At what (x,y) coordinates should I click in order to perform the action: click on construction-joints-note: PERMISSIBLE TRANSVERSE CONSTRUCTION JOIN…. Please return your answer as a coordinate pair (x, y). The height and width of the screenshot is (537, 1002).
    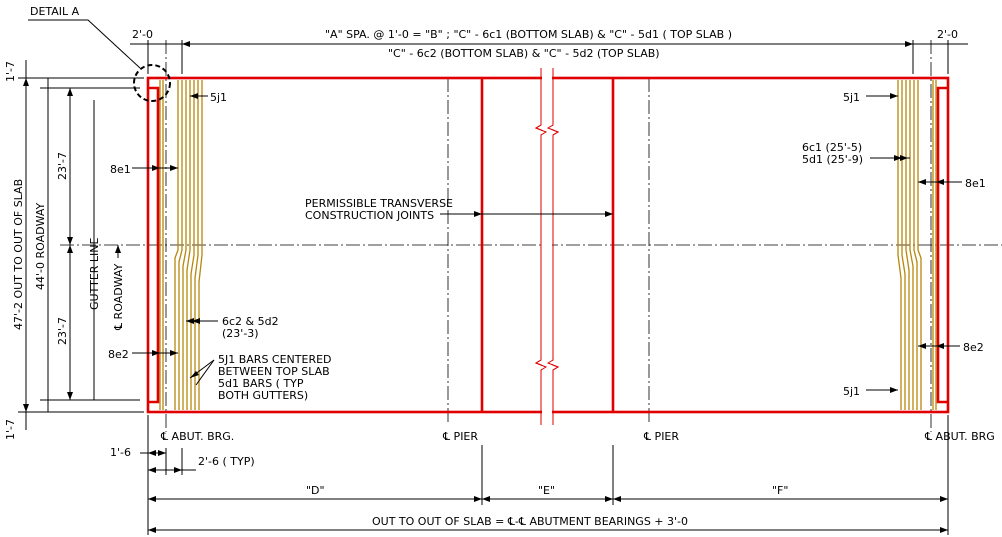
    Looking at the image, I should click on (459, 209).